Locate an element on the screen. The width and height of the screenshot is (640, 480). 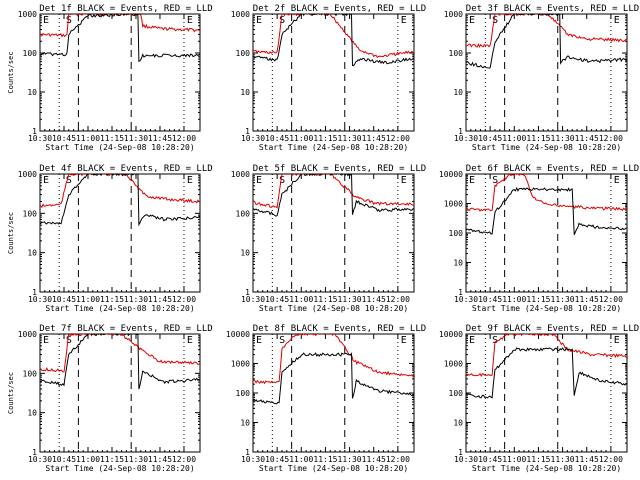
chart-title: Det 9f BLACK = Events, RED = LLD is located at coordinates (552, 329).